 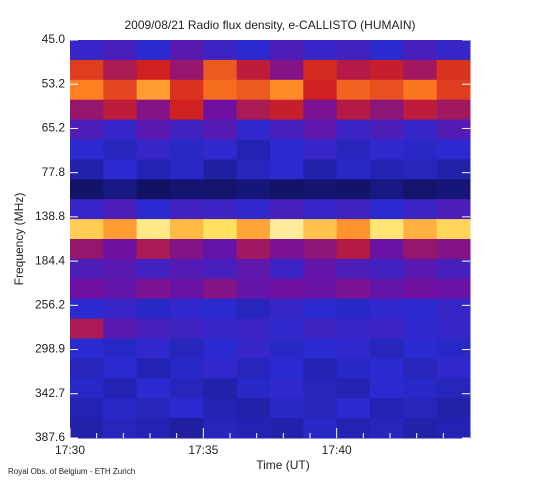 I want to click on y-tick-label: 138.8, so click(x=50, y=216).